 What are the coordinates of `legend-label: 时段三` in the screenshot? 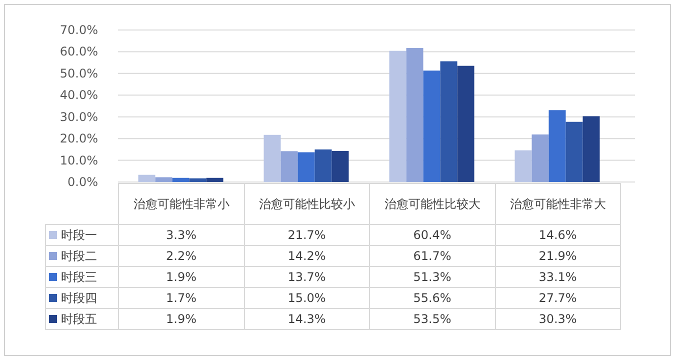 It's located at (79, 277).